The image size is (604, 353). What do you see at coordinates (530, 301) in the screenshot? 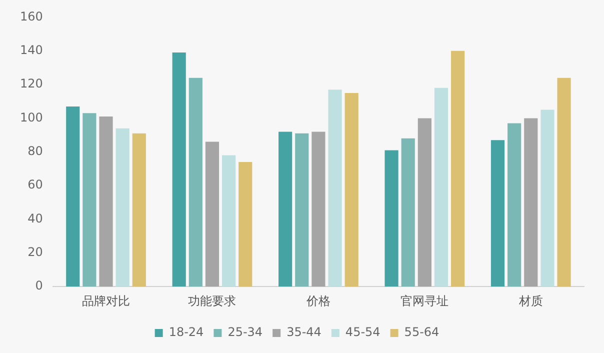
I see `x-tick-label: 材质` at bounding box center [530, 301].